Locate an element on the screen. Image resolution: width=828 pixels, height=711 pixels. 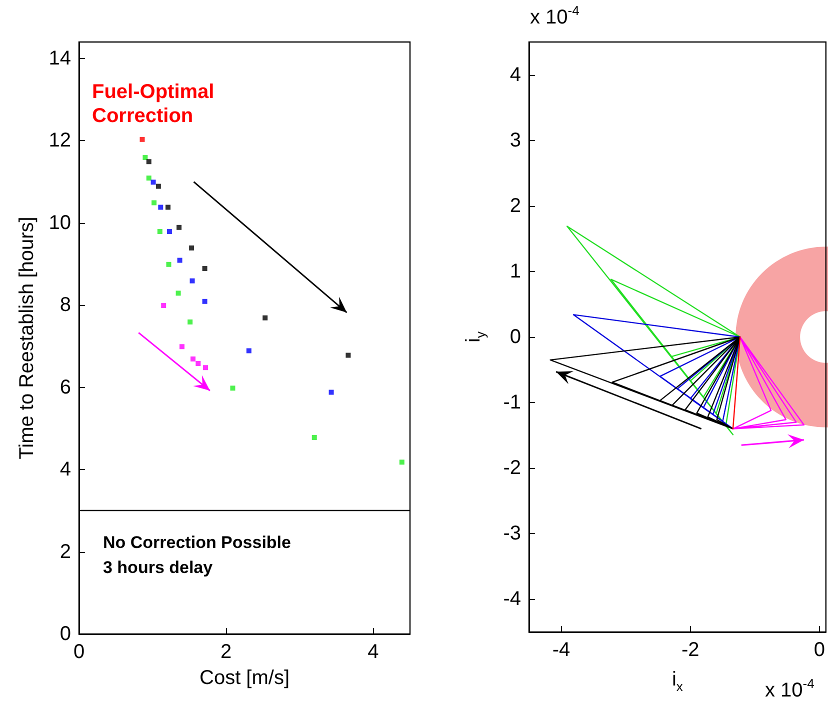
y-tick-label: -4 is located at coordinates (512, 599).